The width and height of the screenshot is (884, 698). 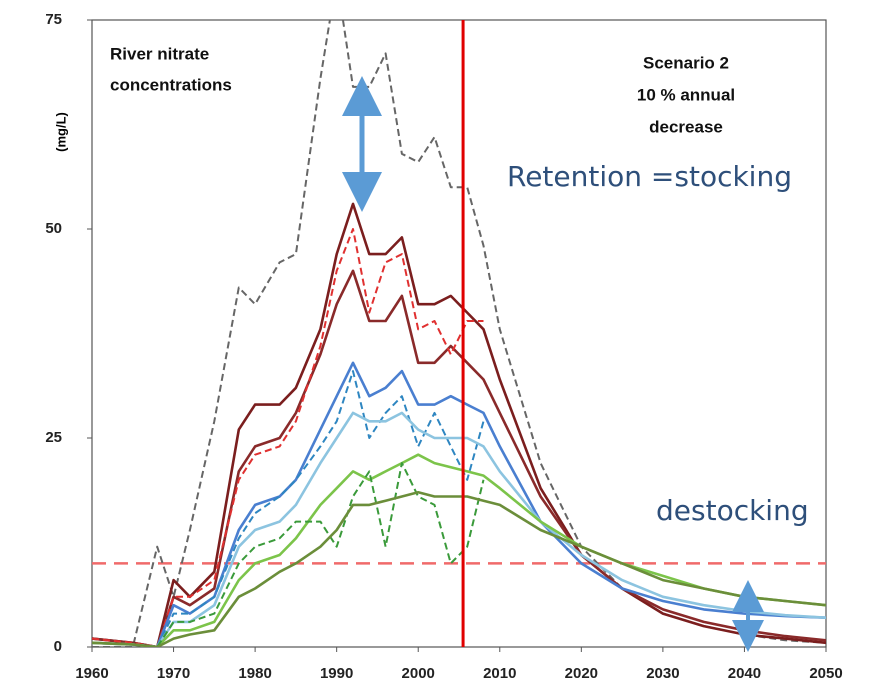 What do you see at coordinates (58, 646) in the screenshot?
I see `y-tick-label: 0` at bounding box center [58, 646].